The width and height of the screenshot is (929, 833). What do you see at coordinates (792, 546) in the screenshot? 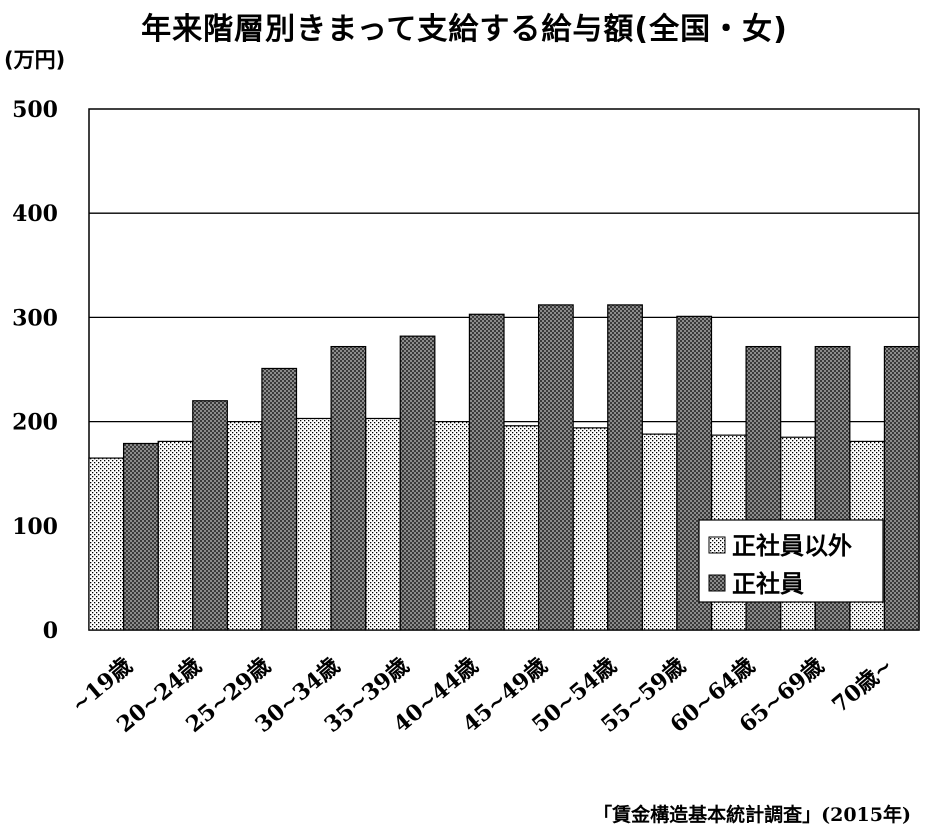
I see `legend-label-non-regular: 正社員以外` at bounding box center [792, 546].